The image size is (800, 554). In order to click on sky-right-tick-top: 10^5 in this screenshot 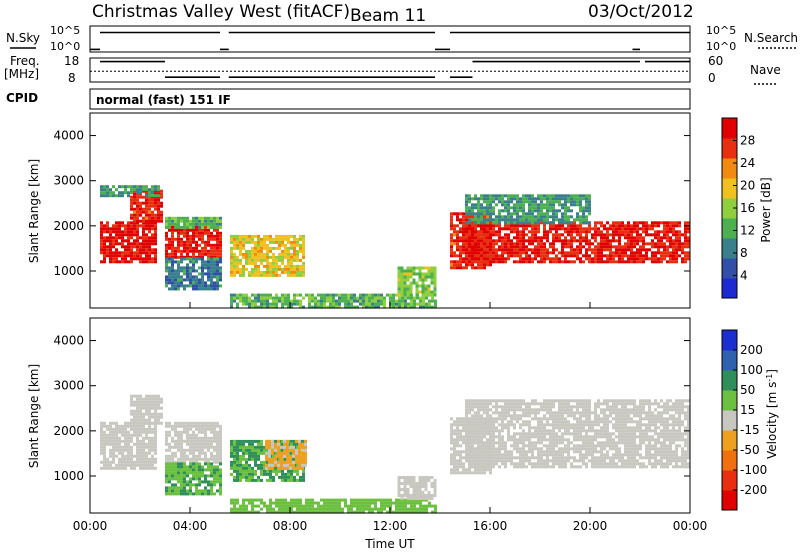, I will do `click(721, 30)`.